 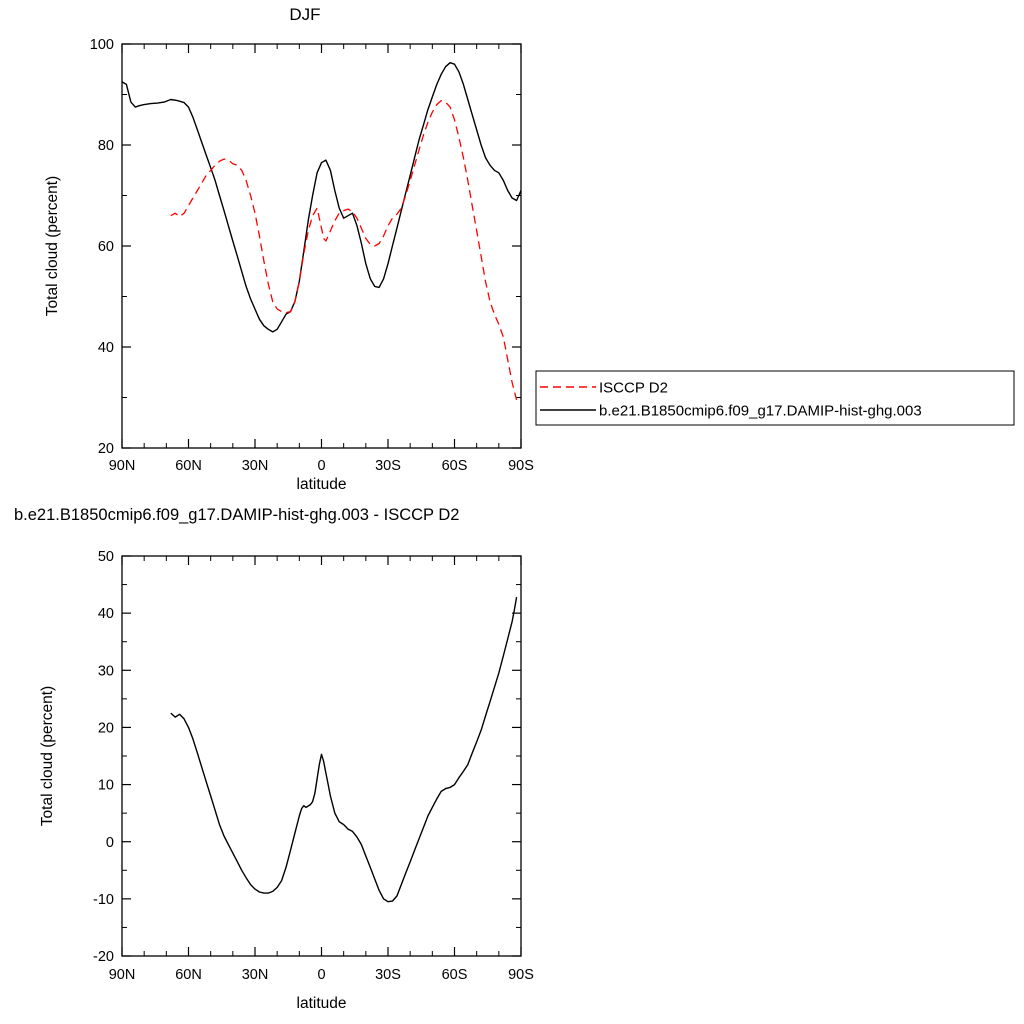 I want to click on y-tick-label: 50, so click(x=106, y=557).